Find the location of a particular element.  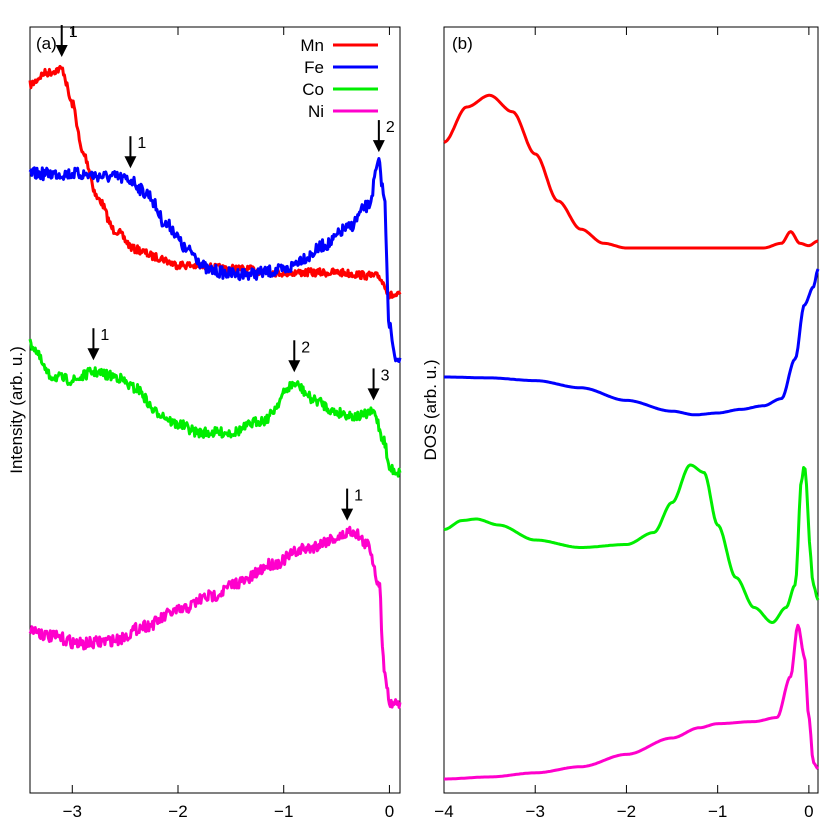

legend-label: Fe is located at coordinates (314, 67).